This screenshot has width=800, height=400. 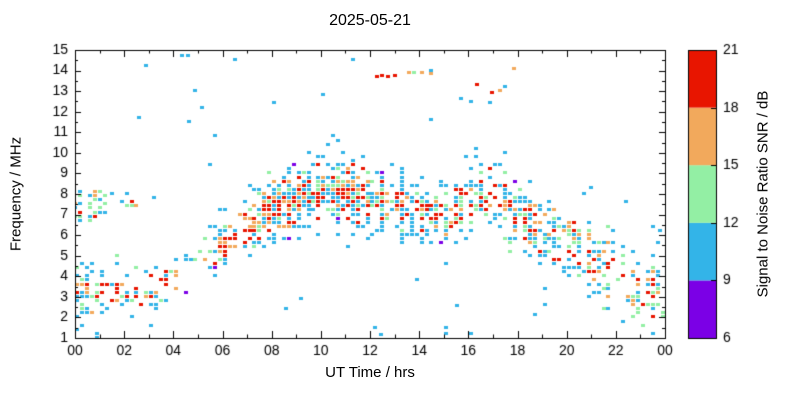 What do you see at coordinates (763, 194) in the screenshot?
I see `colorbar-label: Signal to Noise Ratio SNR / dB` at bounding box center [763, 194].